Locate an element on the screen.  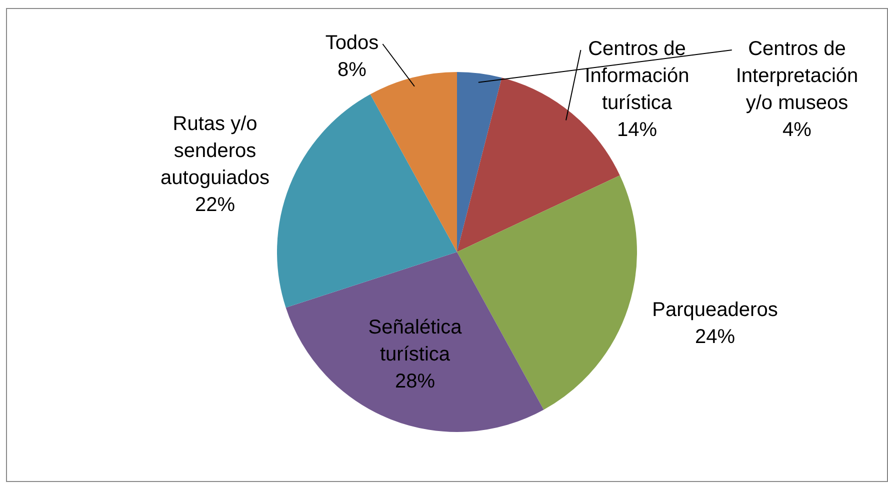
slice-label: Centros de Información turística is located at coordinates (637, 76).